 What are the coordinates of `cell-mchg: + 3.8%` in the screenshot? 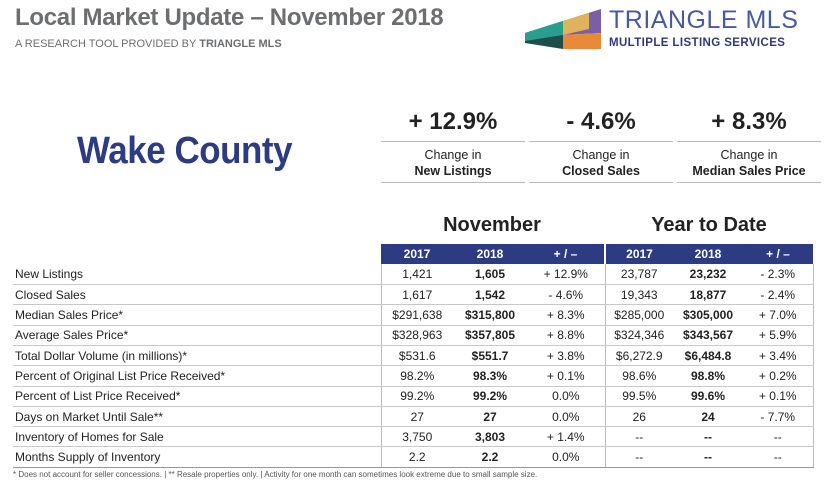 It's located at (566, 356).